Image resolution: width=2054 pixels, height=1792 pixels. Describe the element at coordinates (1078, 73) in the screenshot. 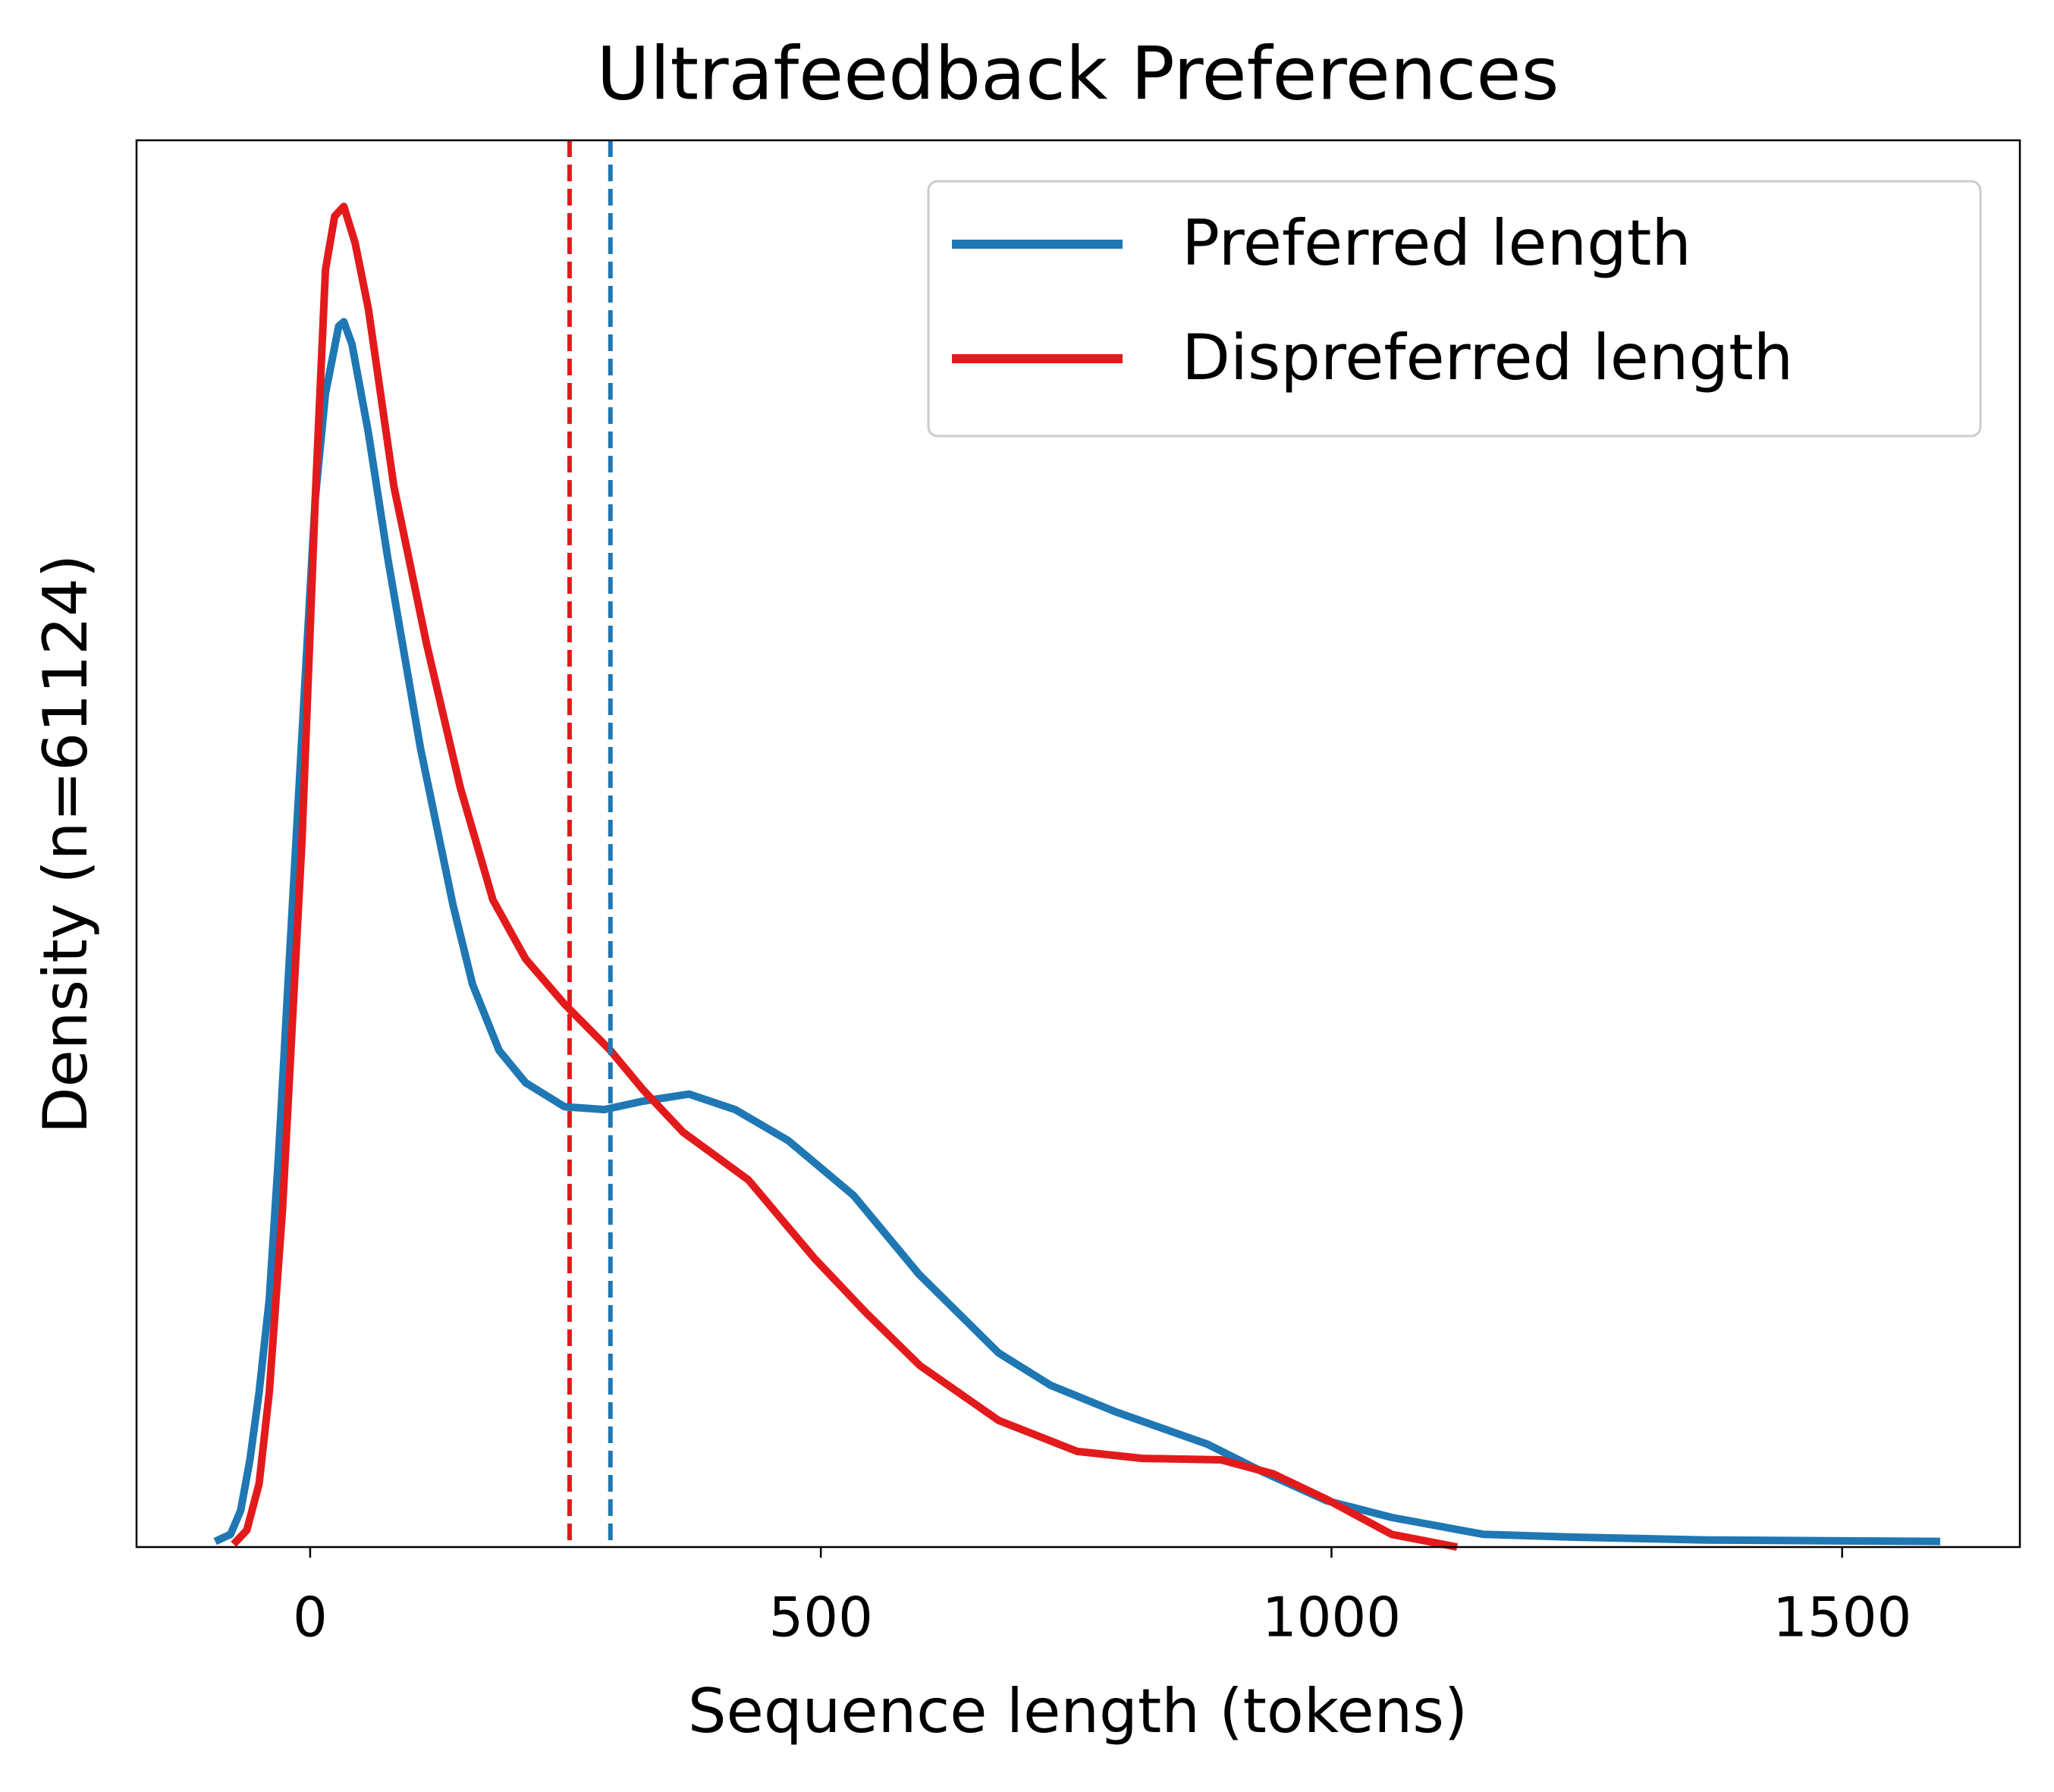

I see `chart-title: Ultrafeedback Preferences` at that location.